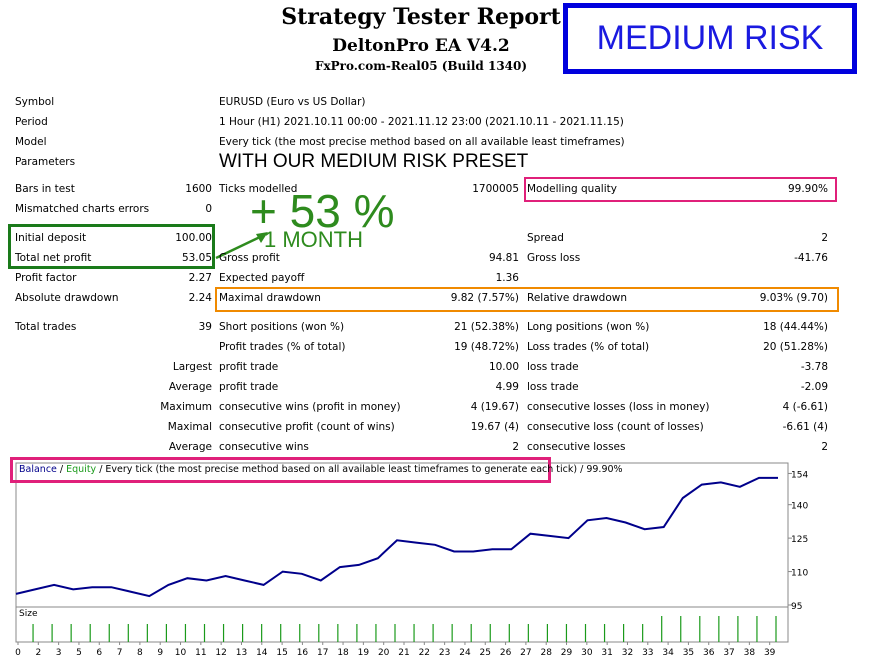  What do you see at coordinates (310, 407) in the screenshot?
I see `max-cons-wins-label: consecutive wins (profit in money)` at bounding box center [310, 407].